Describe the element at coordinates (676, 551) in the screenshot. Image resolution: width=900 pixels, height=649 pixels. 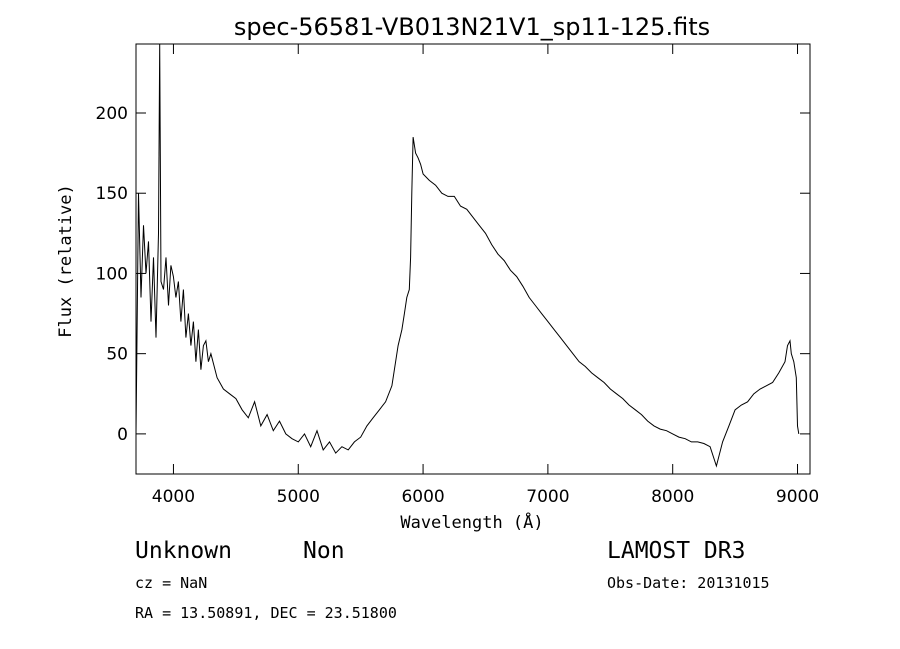
I see `survey-label: LAMOST DR3` at that location.